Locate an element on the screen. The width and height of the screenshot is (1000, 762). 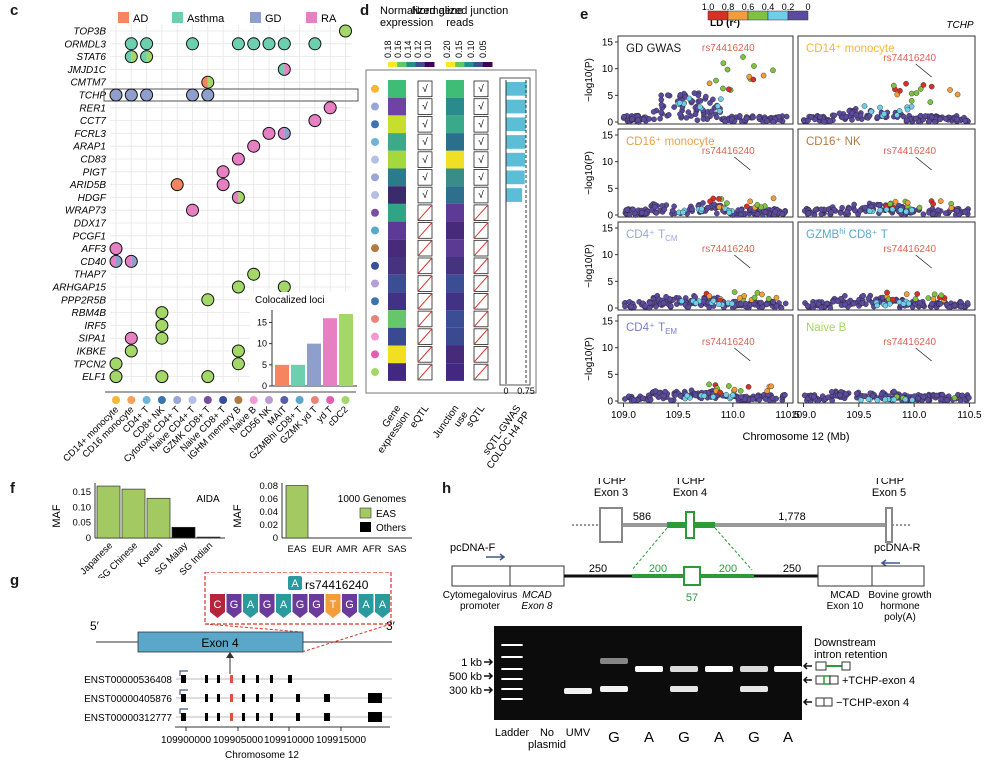
gene-tick: 0.10 is located at coordinates (428, 49).